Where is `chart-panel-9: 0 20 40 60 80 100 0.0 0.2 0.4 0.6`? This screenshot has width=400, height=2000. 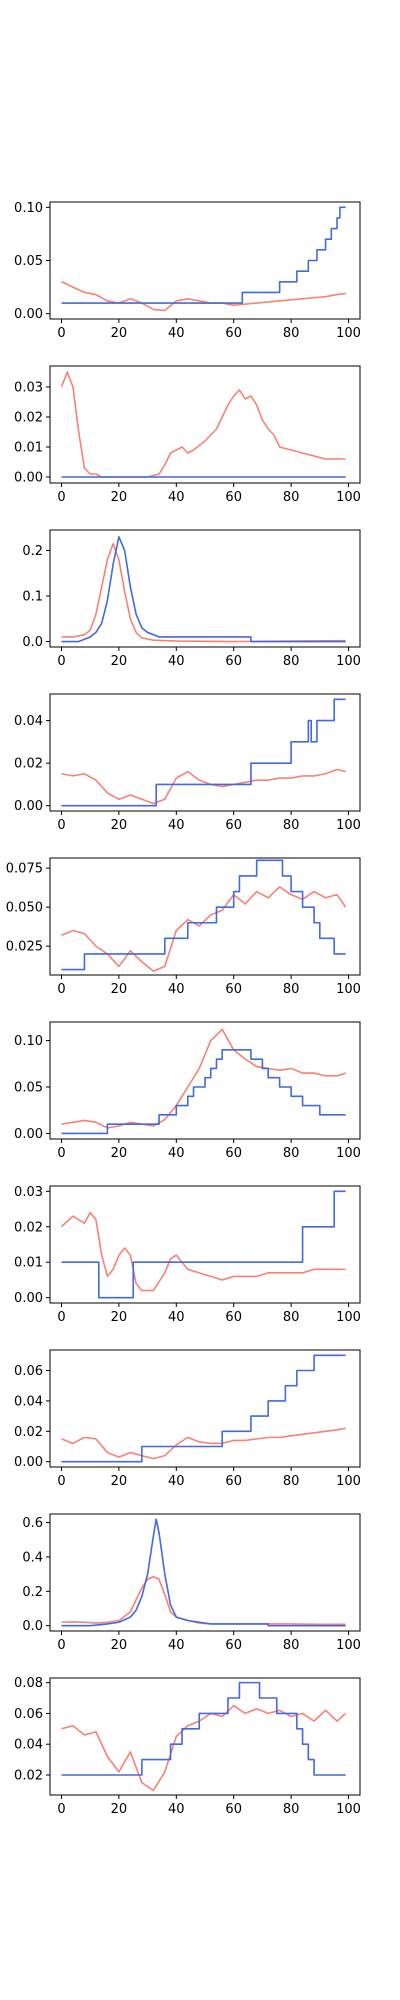
chart-panel-9: 0 20 40 60 80 100 0.0 0.2 0.4 0.6 is located at coordinates (191, 1583).